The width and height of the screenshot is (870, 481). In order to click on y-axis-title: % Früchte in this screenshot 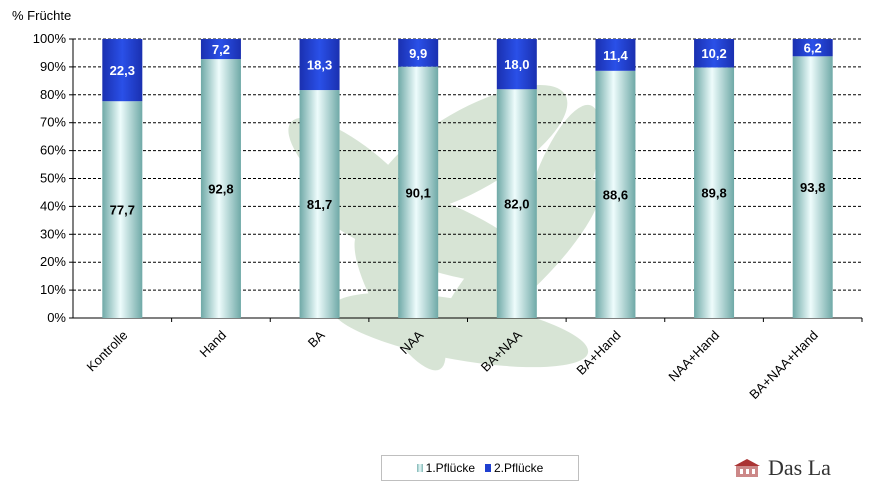, I will do `click(42, 15)`.